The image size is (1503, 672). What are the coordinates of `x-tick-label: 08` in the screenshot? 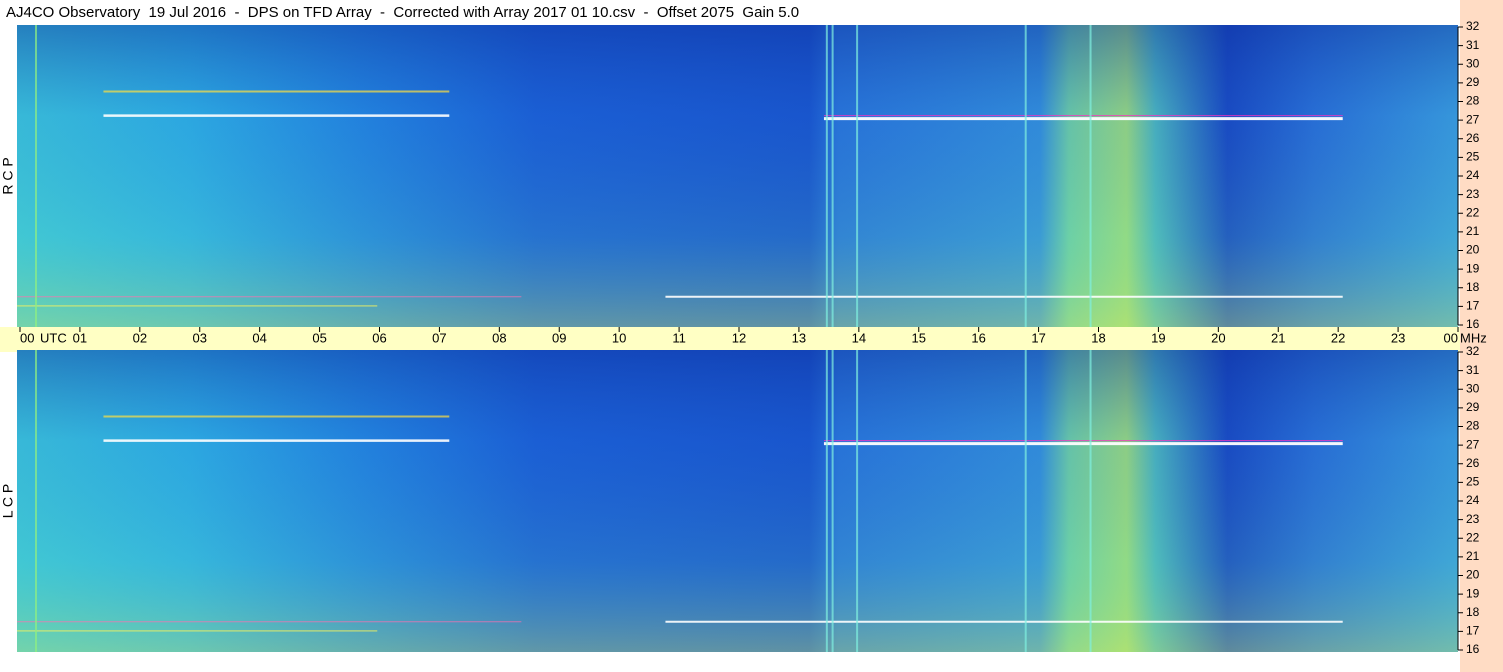 It's located at (499, 337).